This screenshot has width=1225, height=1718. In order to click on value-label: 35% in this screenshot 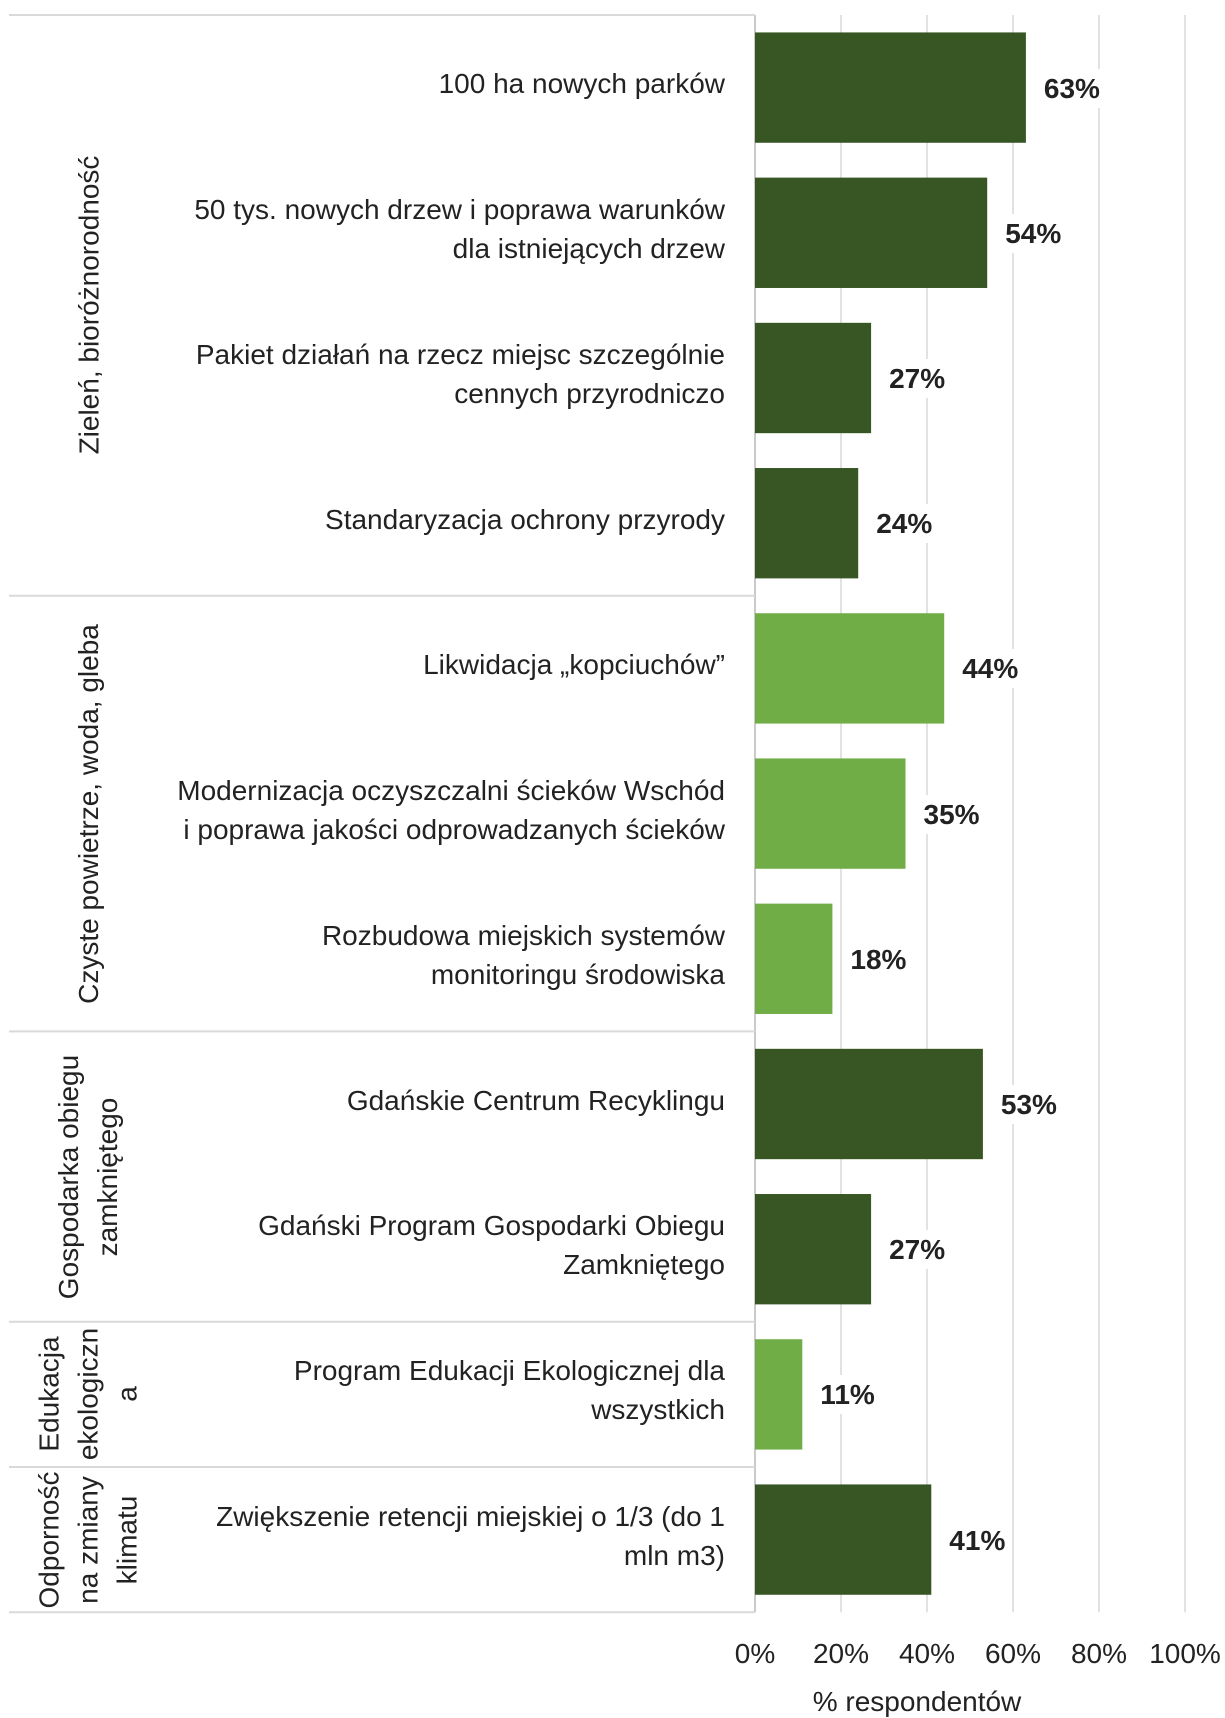, I will do `click(951, 814)`.